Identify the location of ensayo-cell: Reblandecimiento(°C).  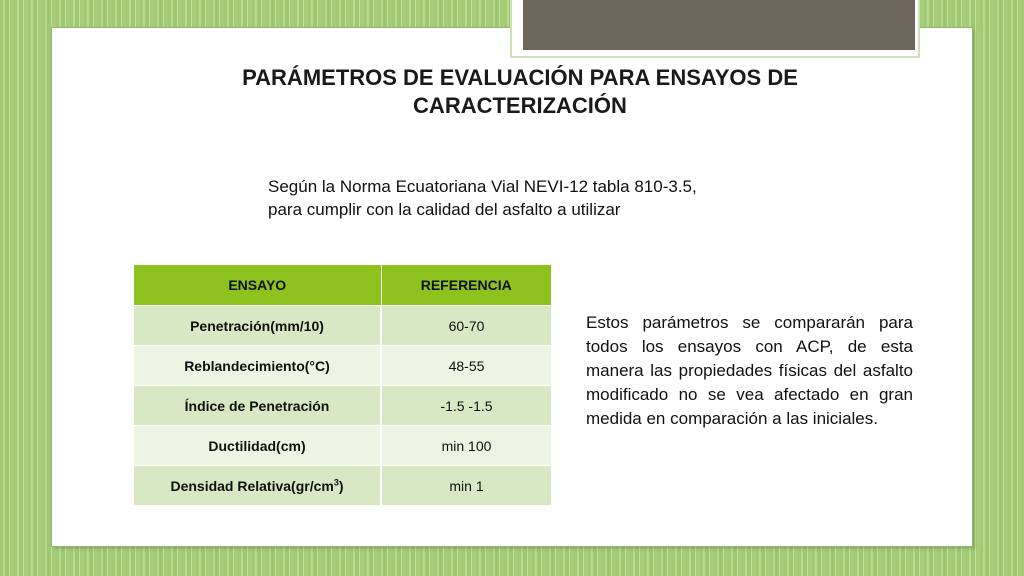
(257, 365).